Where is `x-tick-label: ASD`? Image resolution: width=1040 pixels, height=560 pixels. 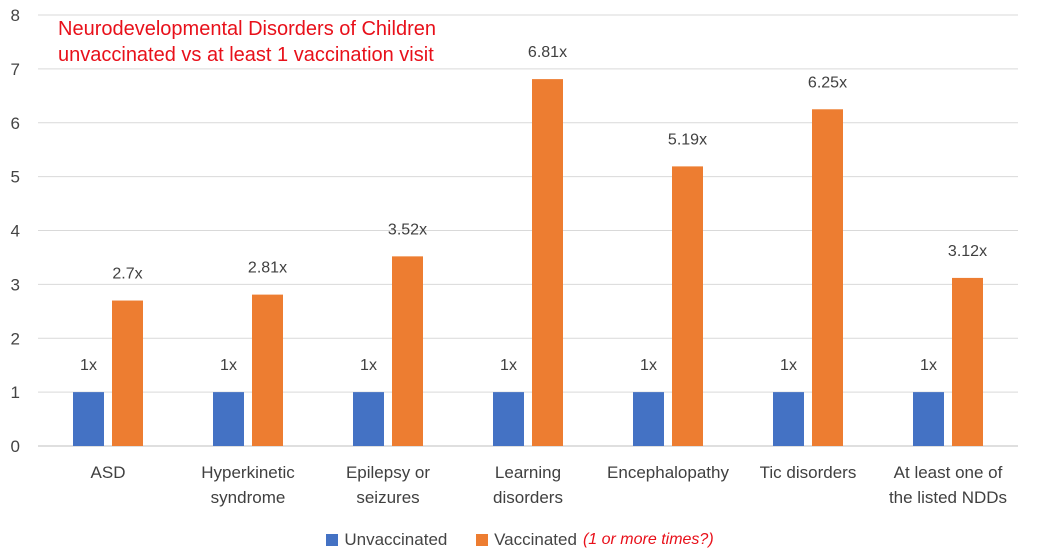
x-tick-label: ASD is located at coordinates (108, 472).